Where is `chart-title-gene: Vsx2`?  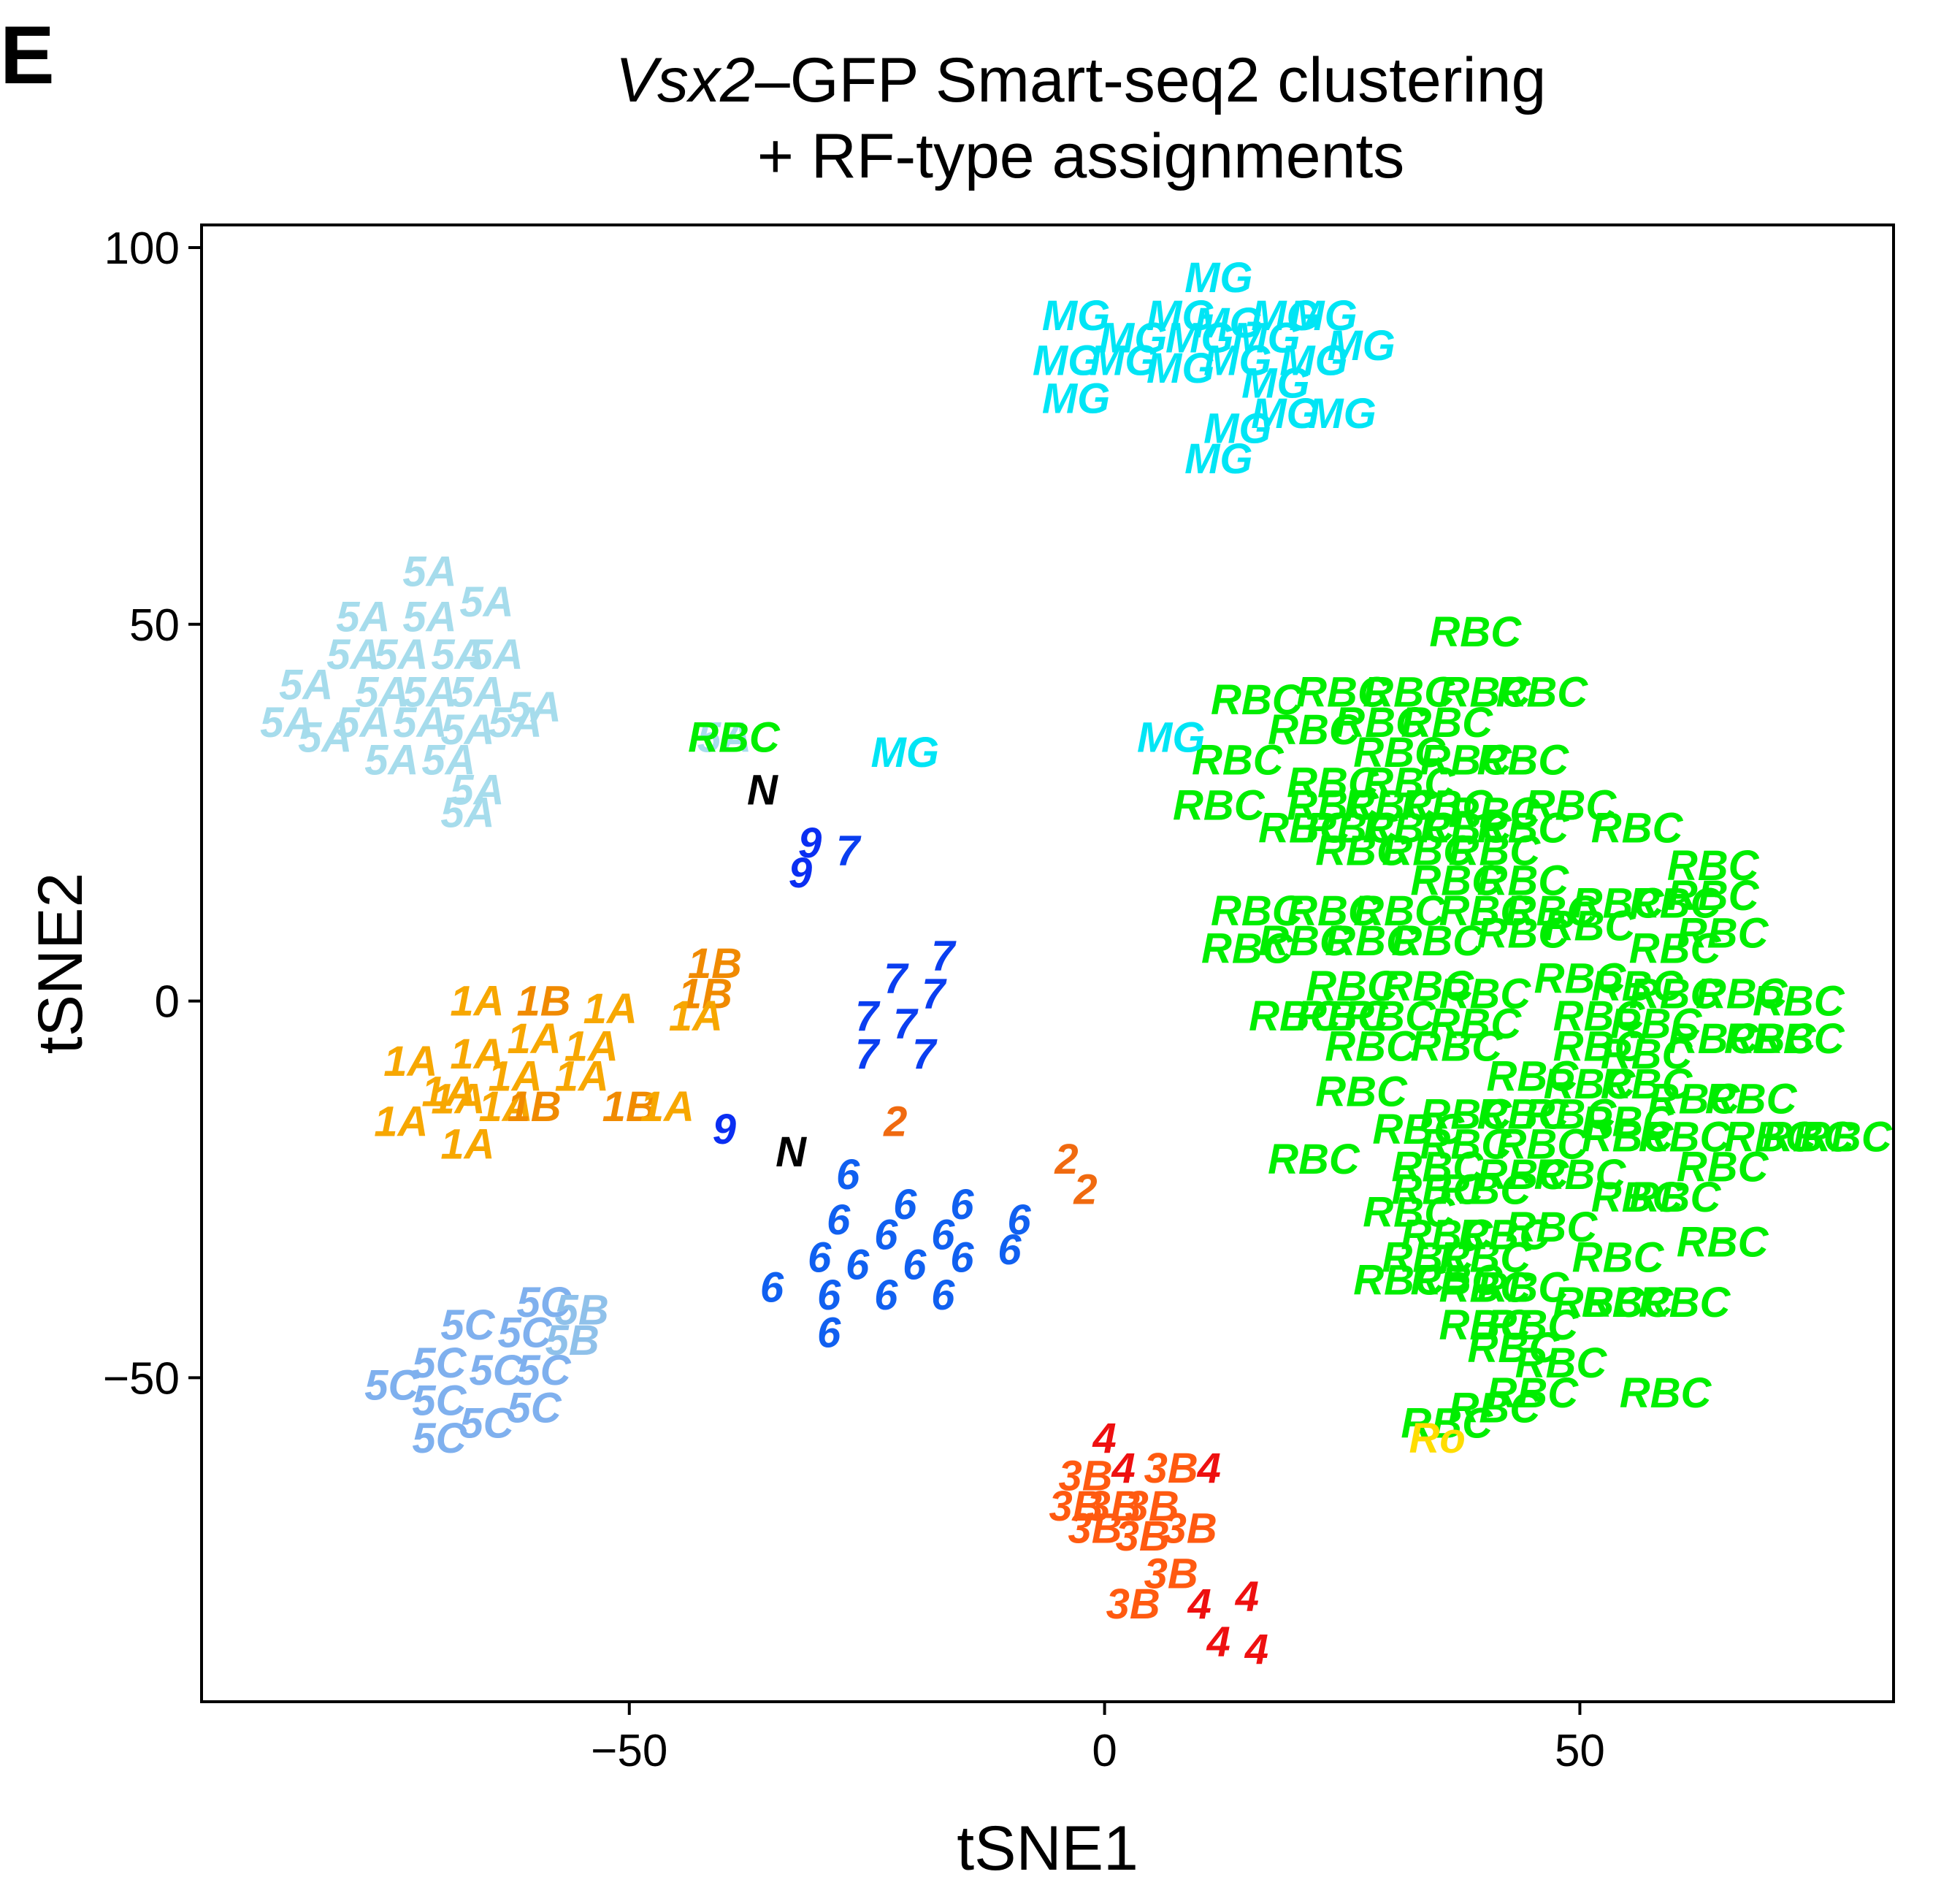 chart-title-gene: Vsx2 is located at coordinates (685, 80).